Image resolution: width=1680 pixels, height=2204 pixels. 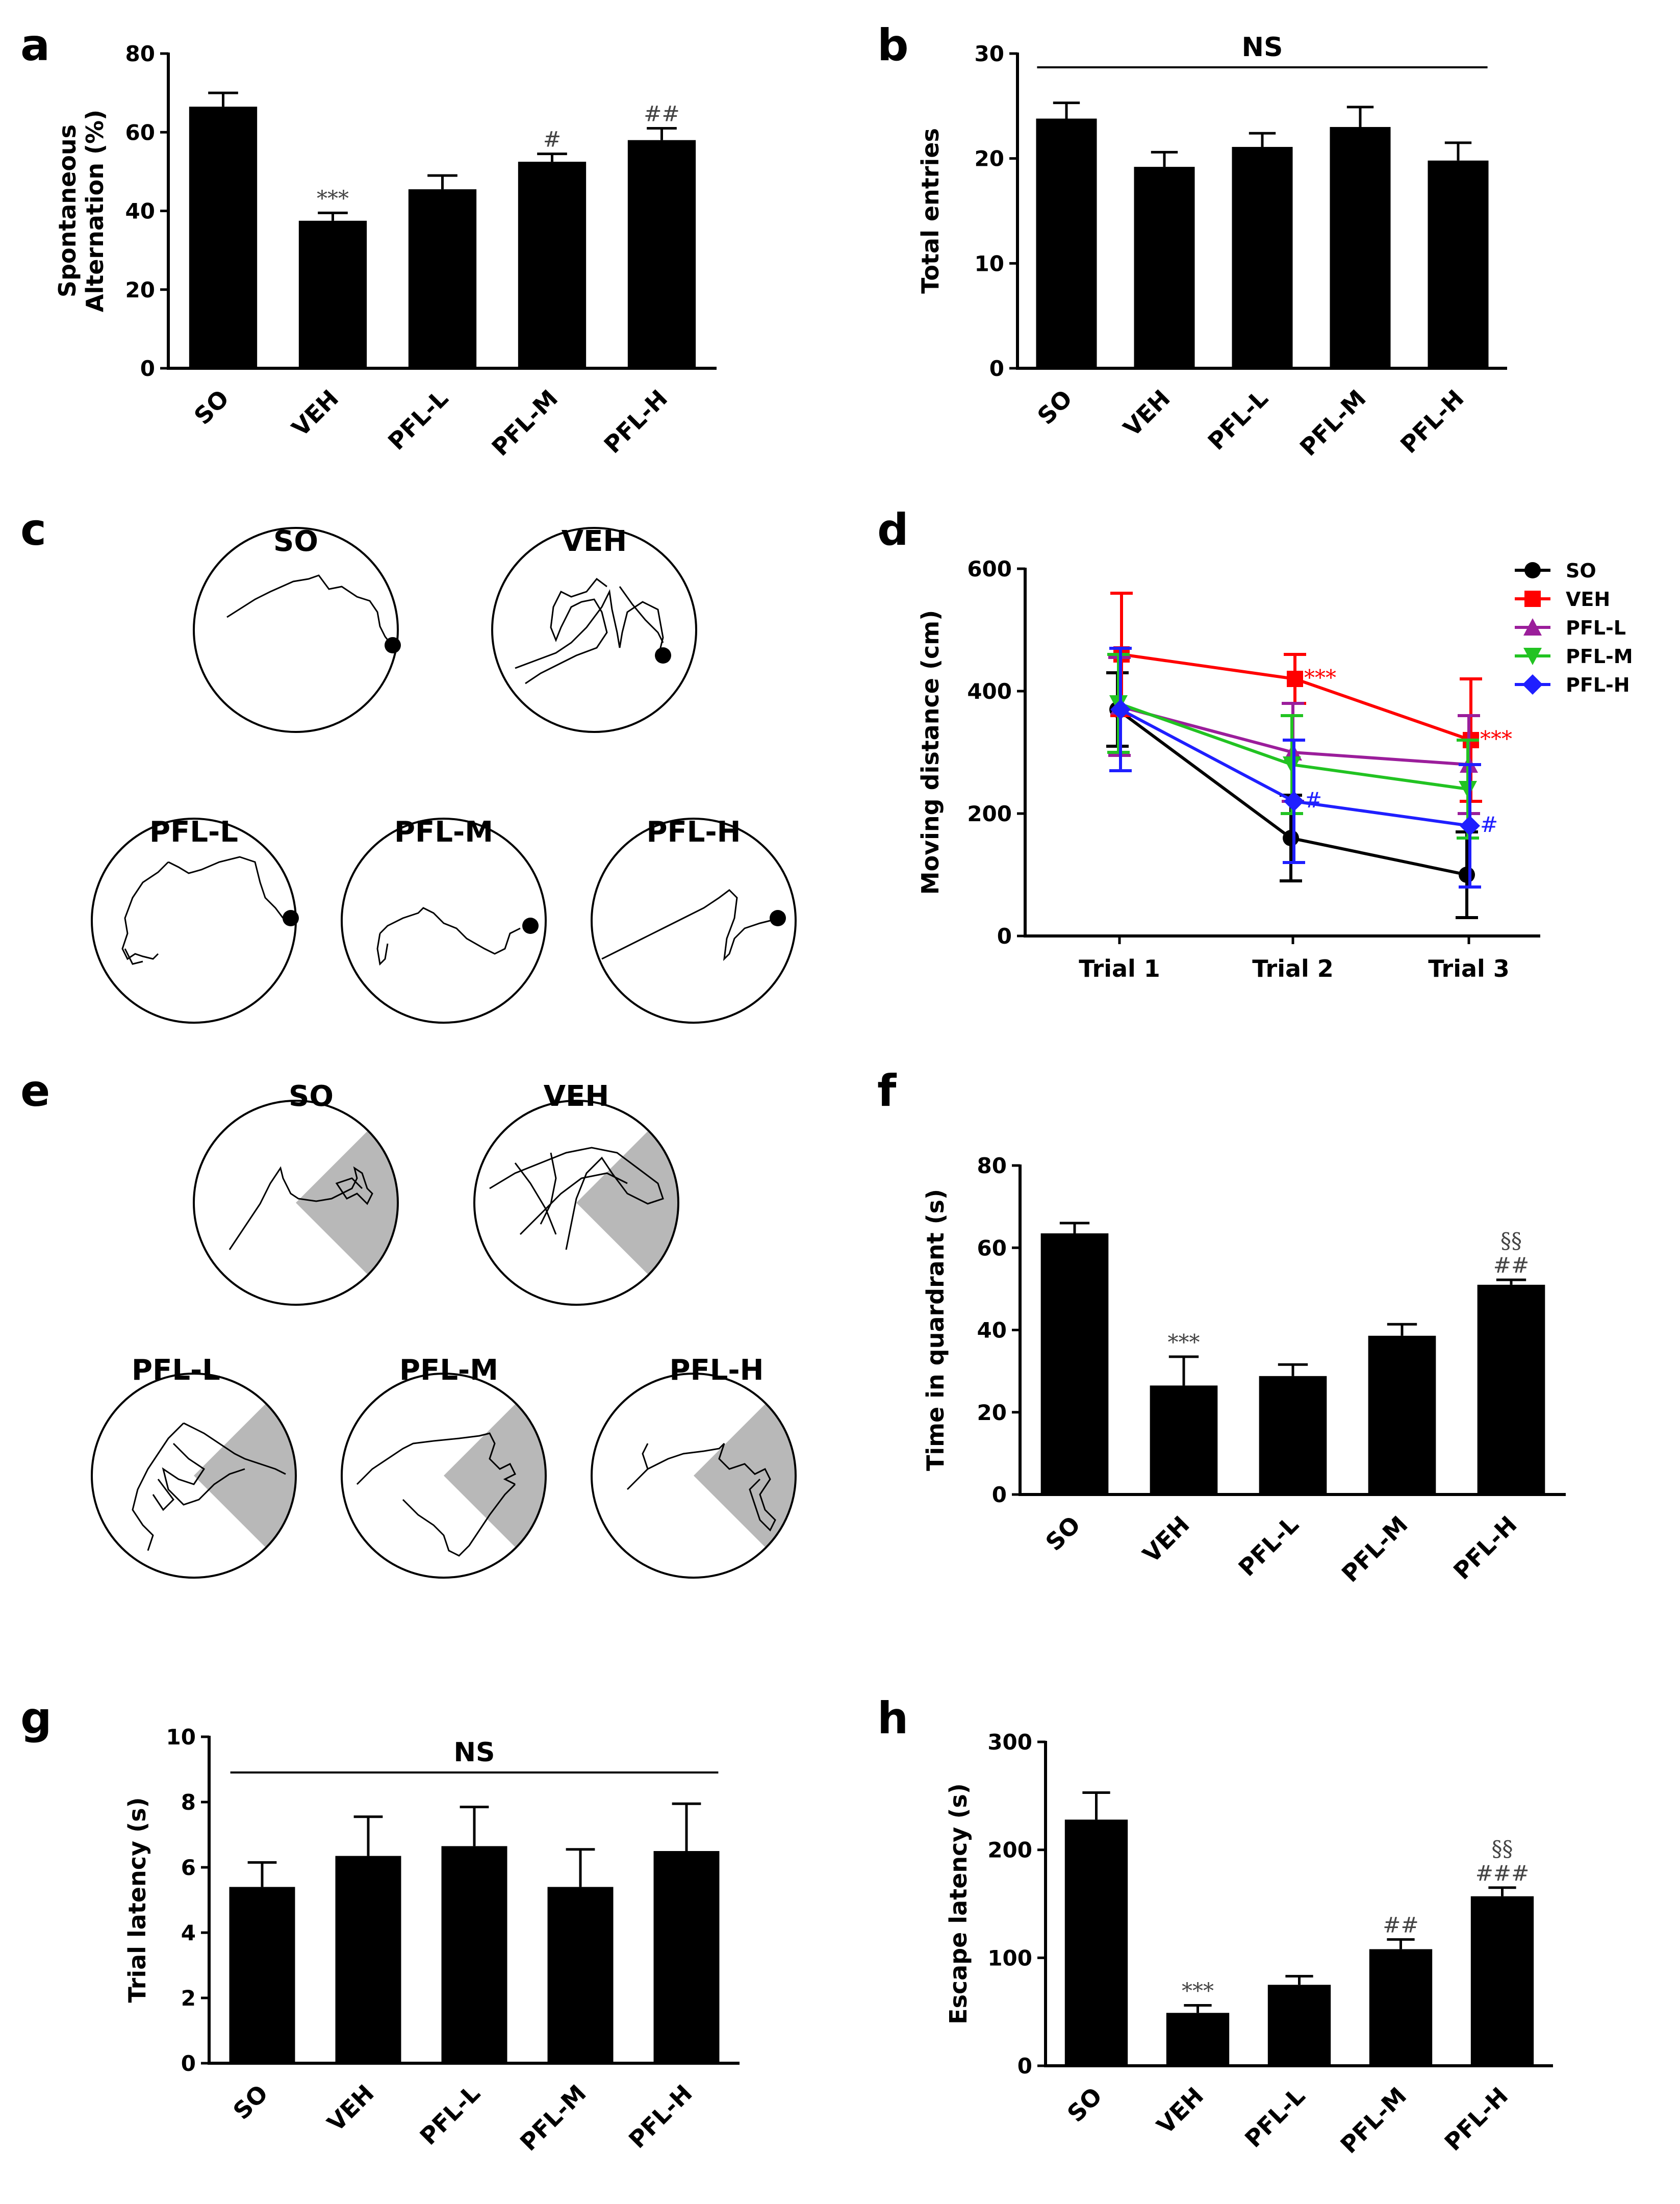 I want to click on legend: SO VEH PFL-L PFL-M PFL-H, so click(x=1574, y=628).